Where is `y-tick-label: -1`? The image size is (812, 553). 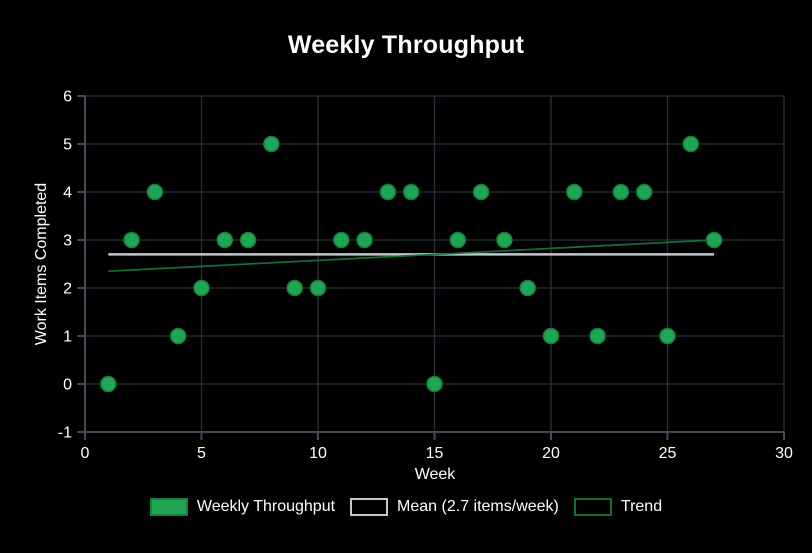
y-tick-label: -1 is located at coordinates (65, 433).